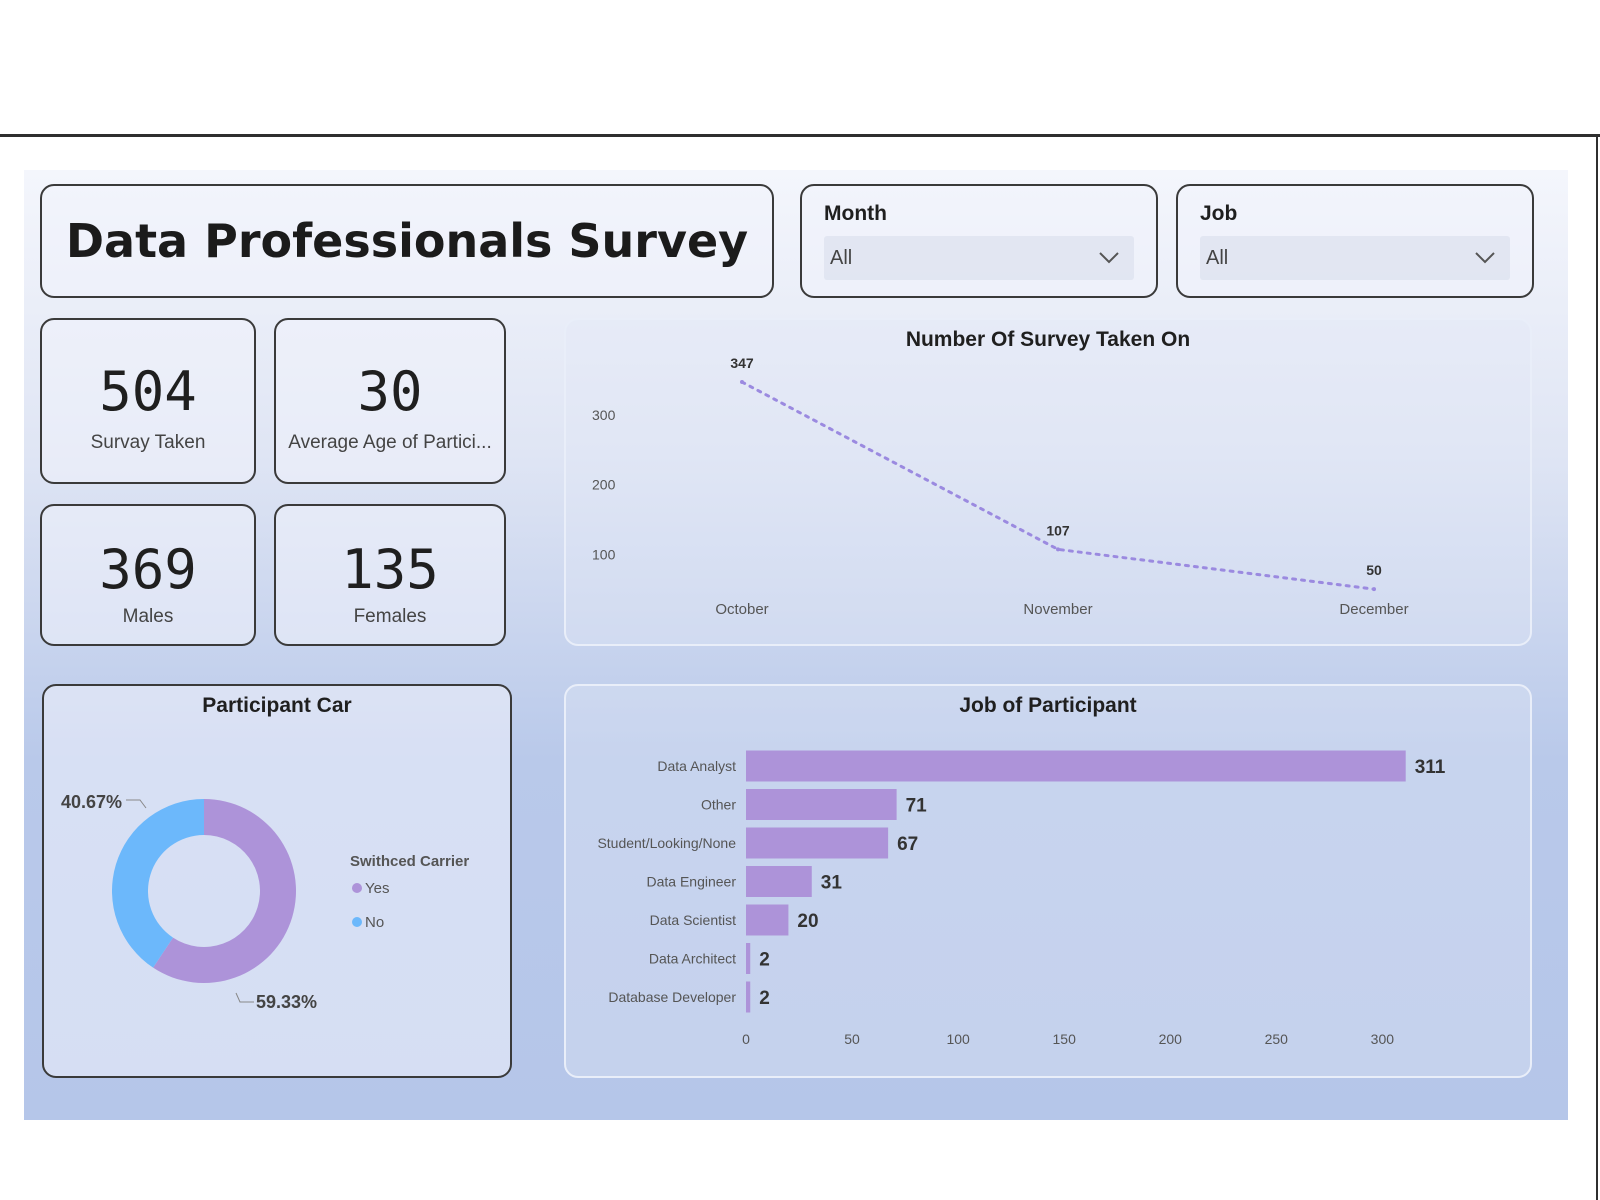  I want to click on carrier-donut-chart: 59.33% 40.67% Swithced Carrier Yes No, so click(265, 902).